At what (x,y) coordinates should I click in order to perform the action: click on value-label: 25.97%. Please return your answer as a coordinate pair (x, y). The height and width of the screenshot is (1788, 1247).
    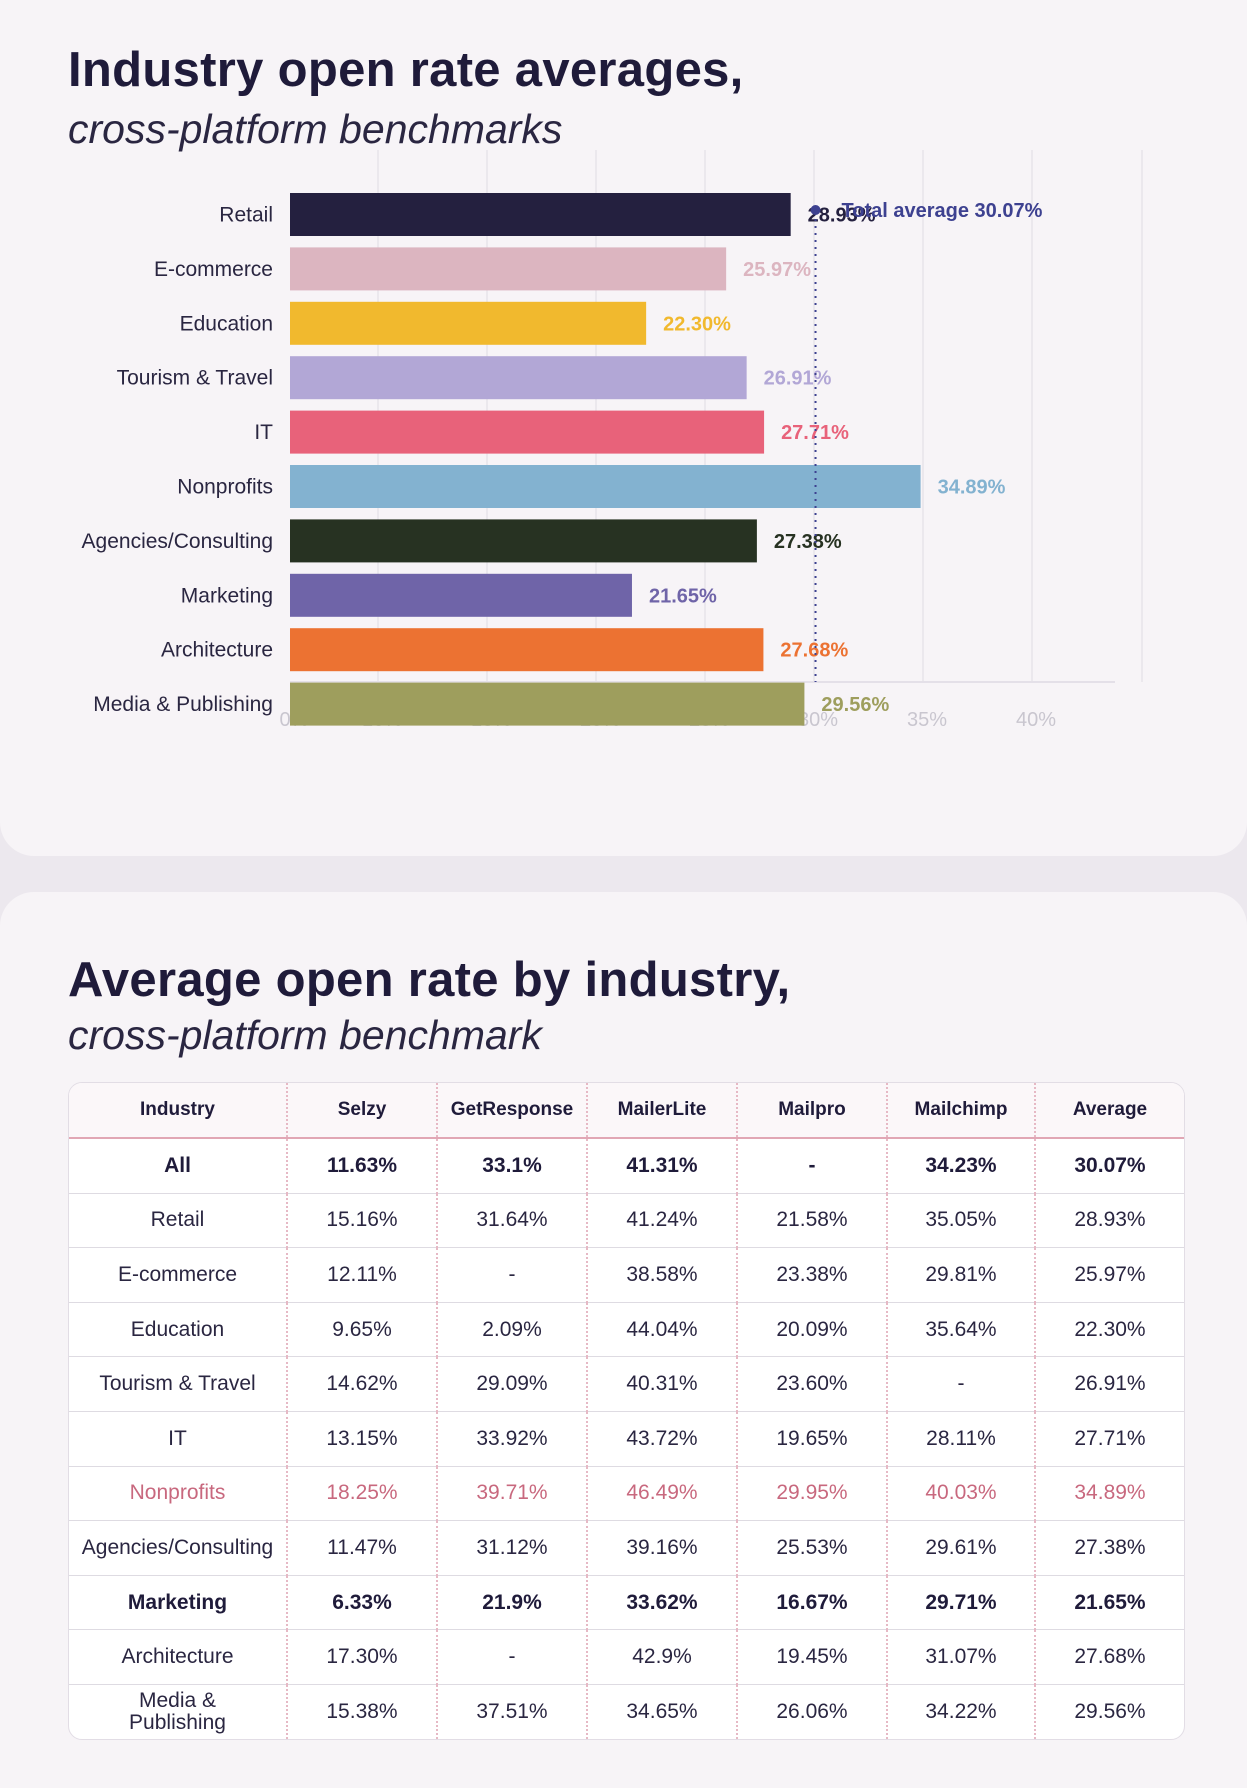
    Looking at the image, I should click on (777, 270).